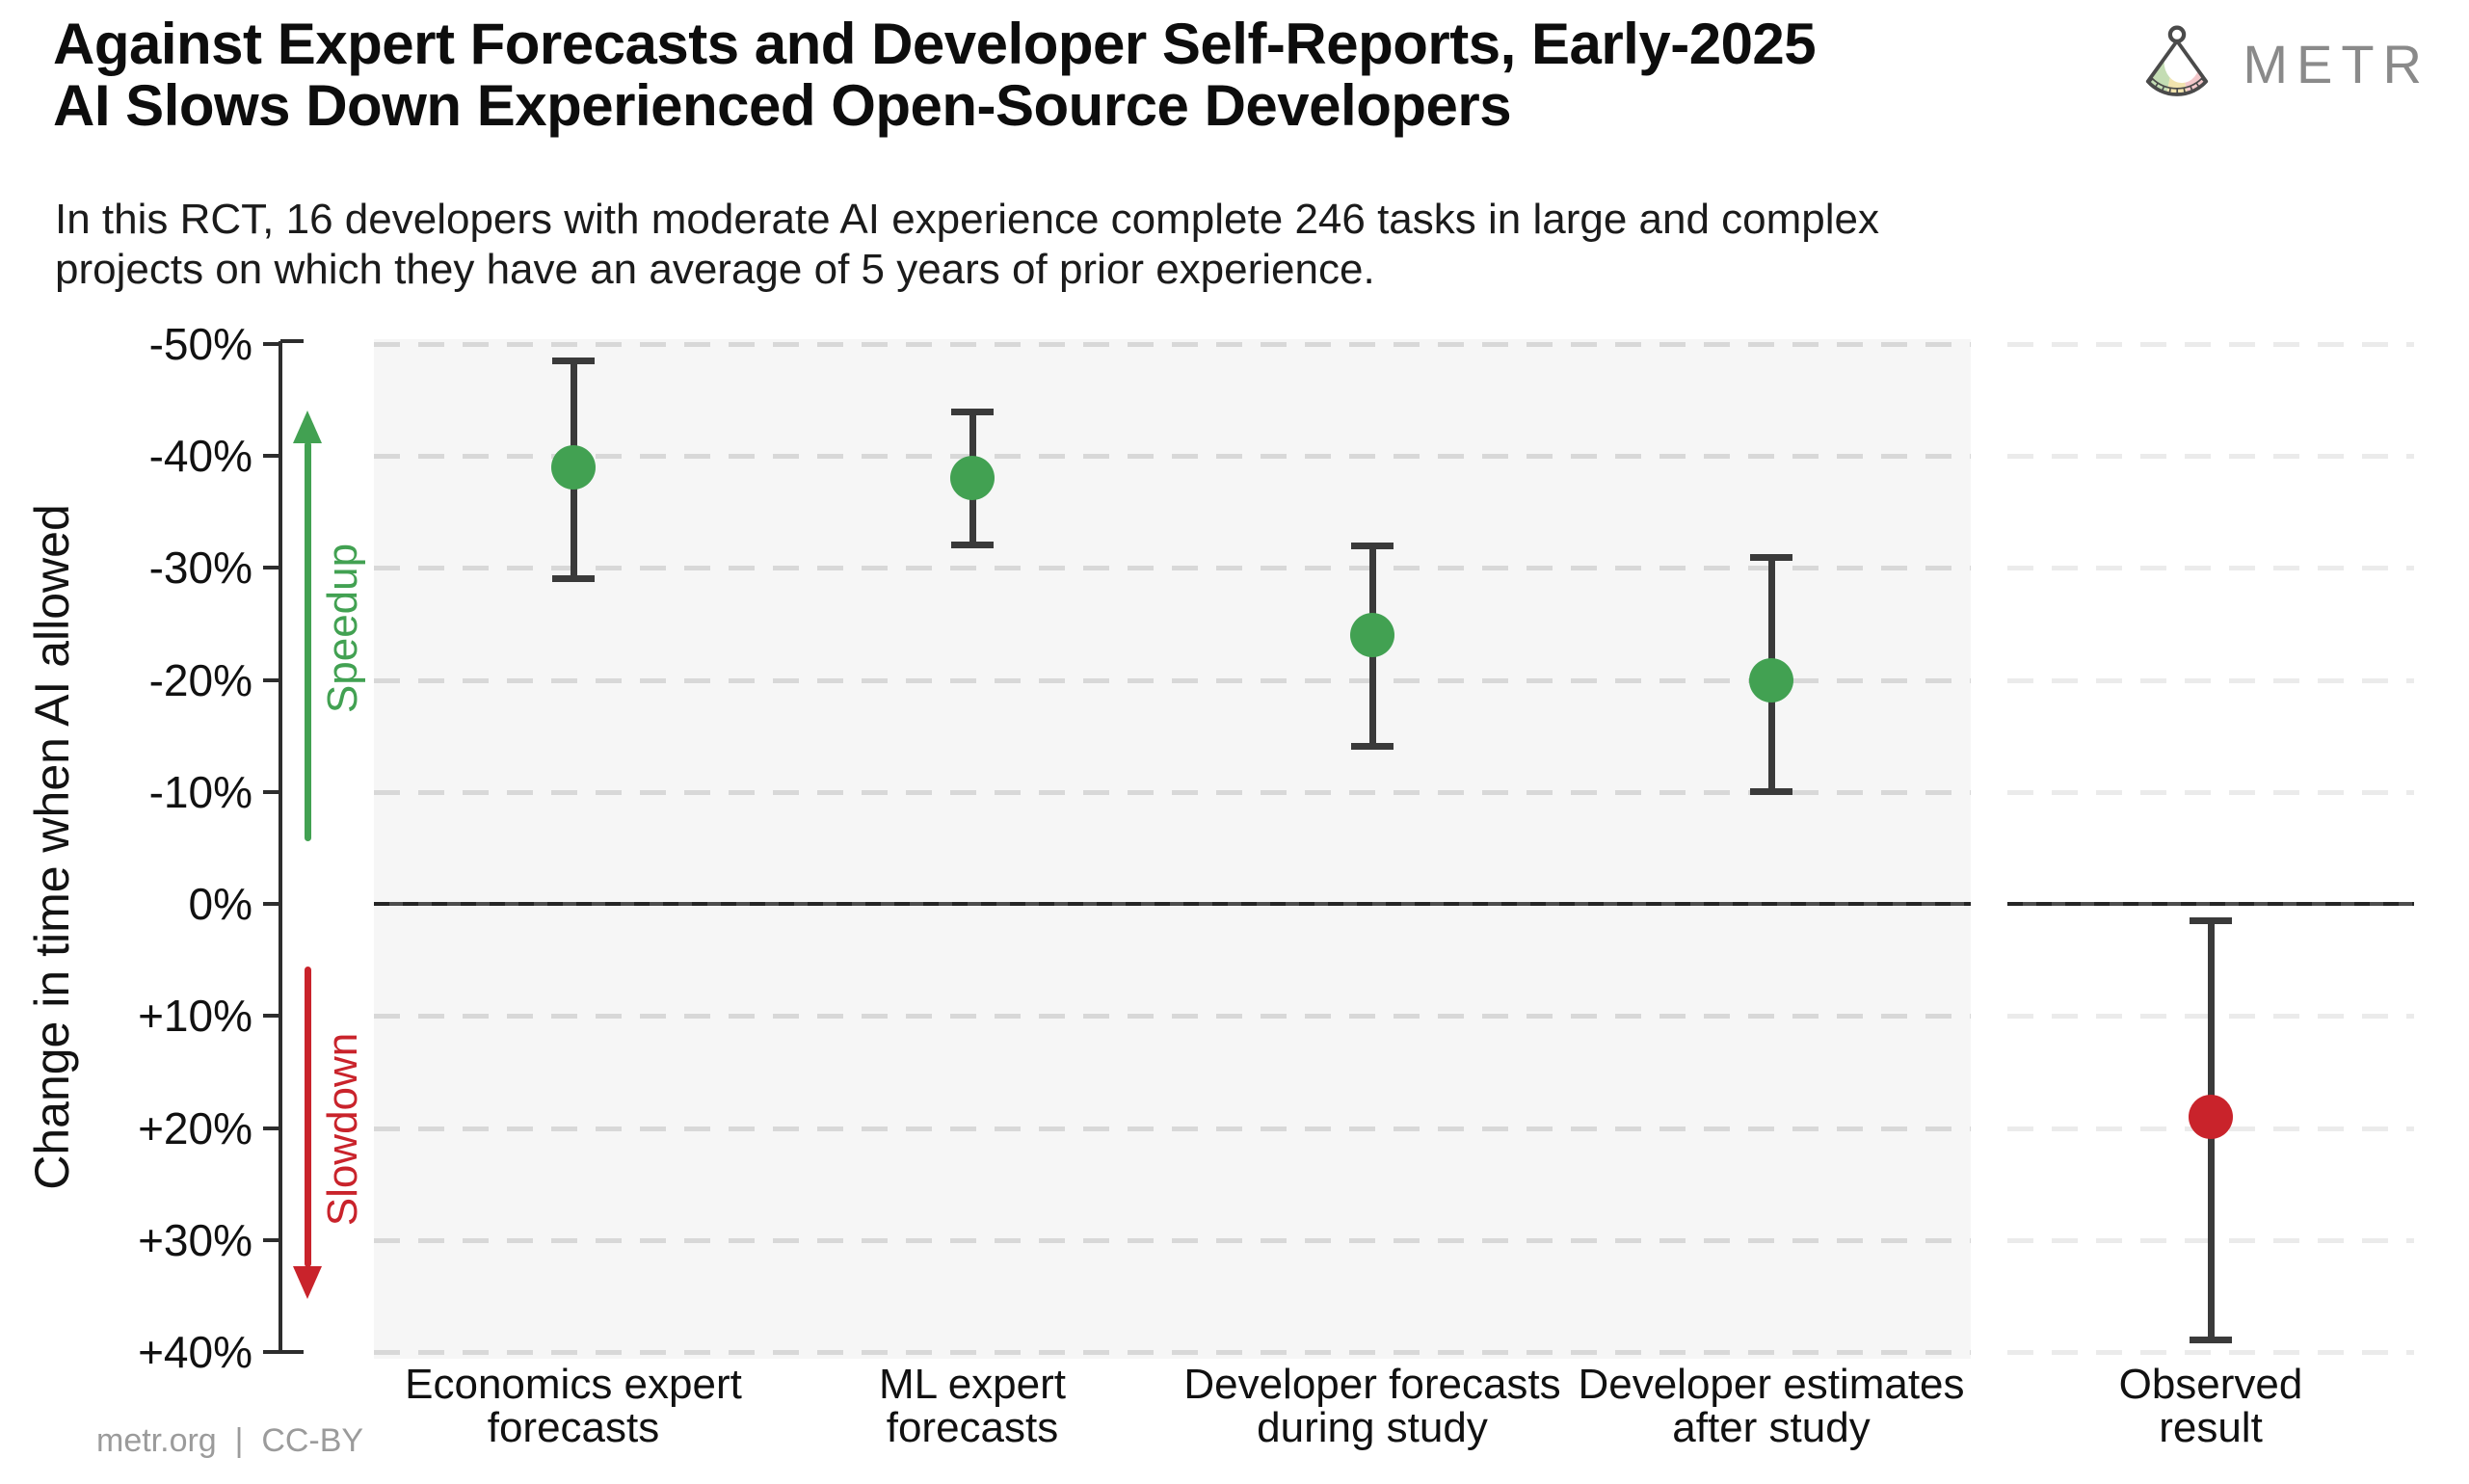  What do you see at coordinates (1372, 1427) in the screenshot?
I see `category-label-line: during study` at bounding box center [1372, 1427].